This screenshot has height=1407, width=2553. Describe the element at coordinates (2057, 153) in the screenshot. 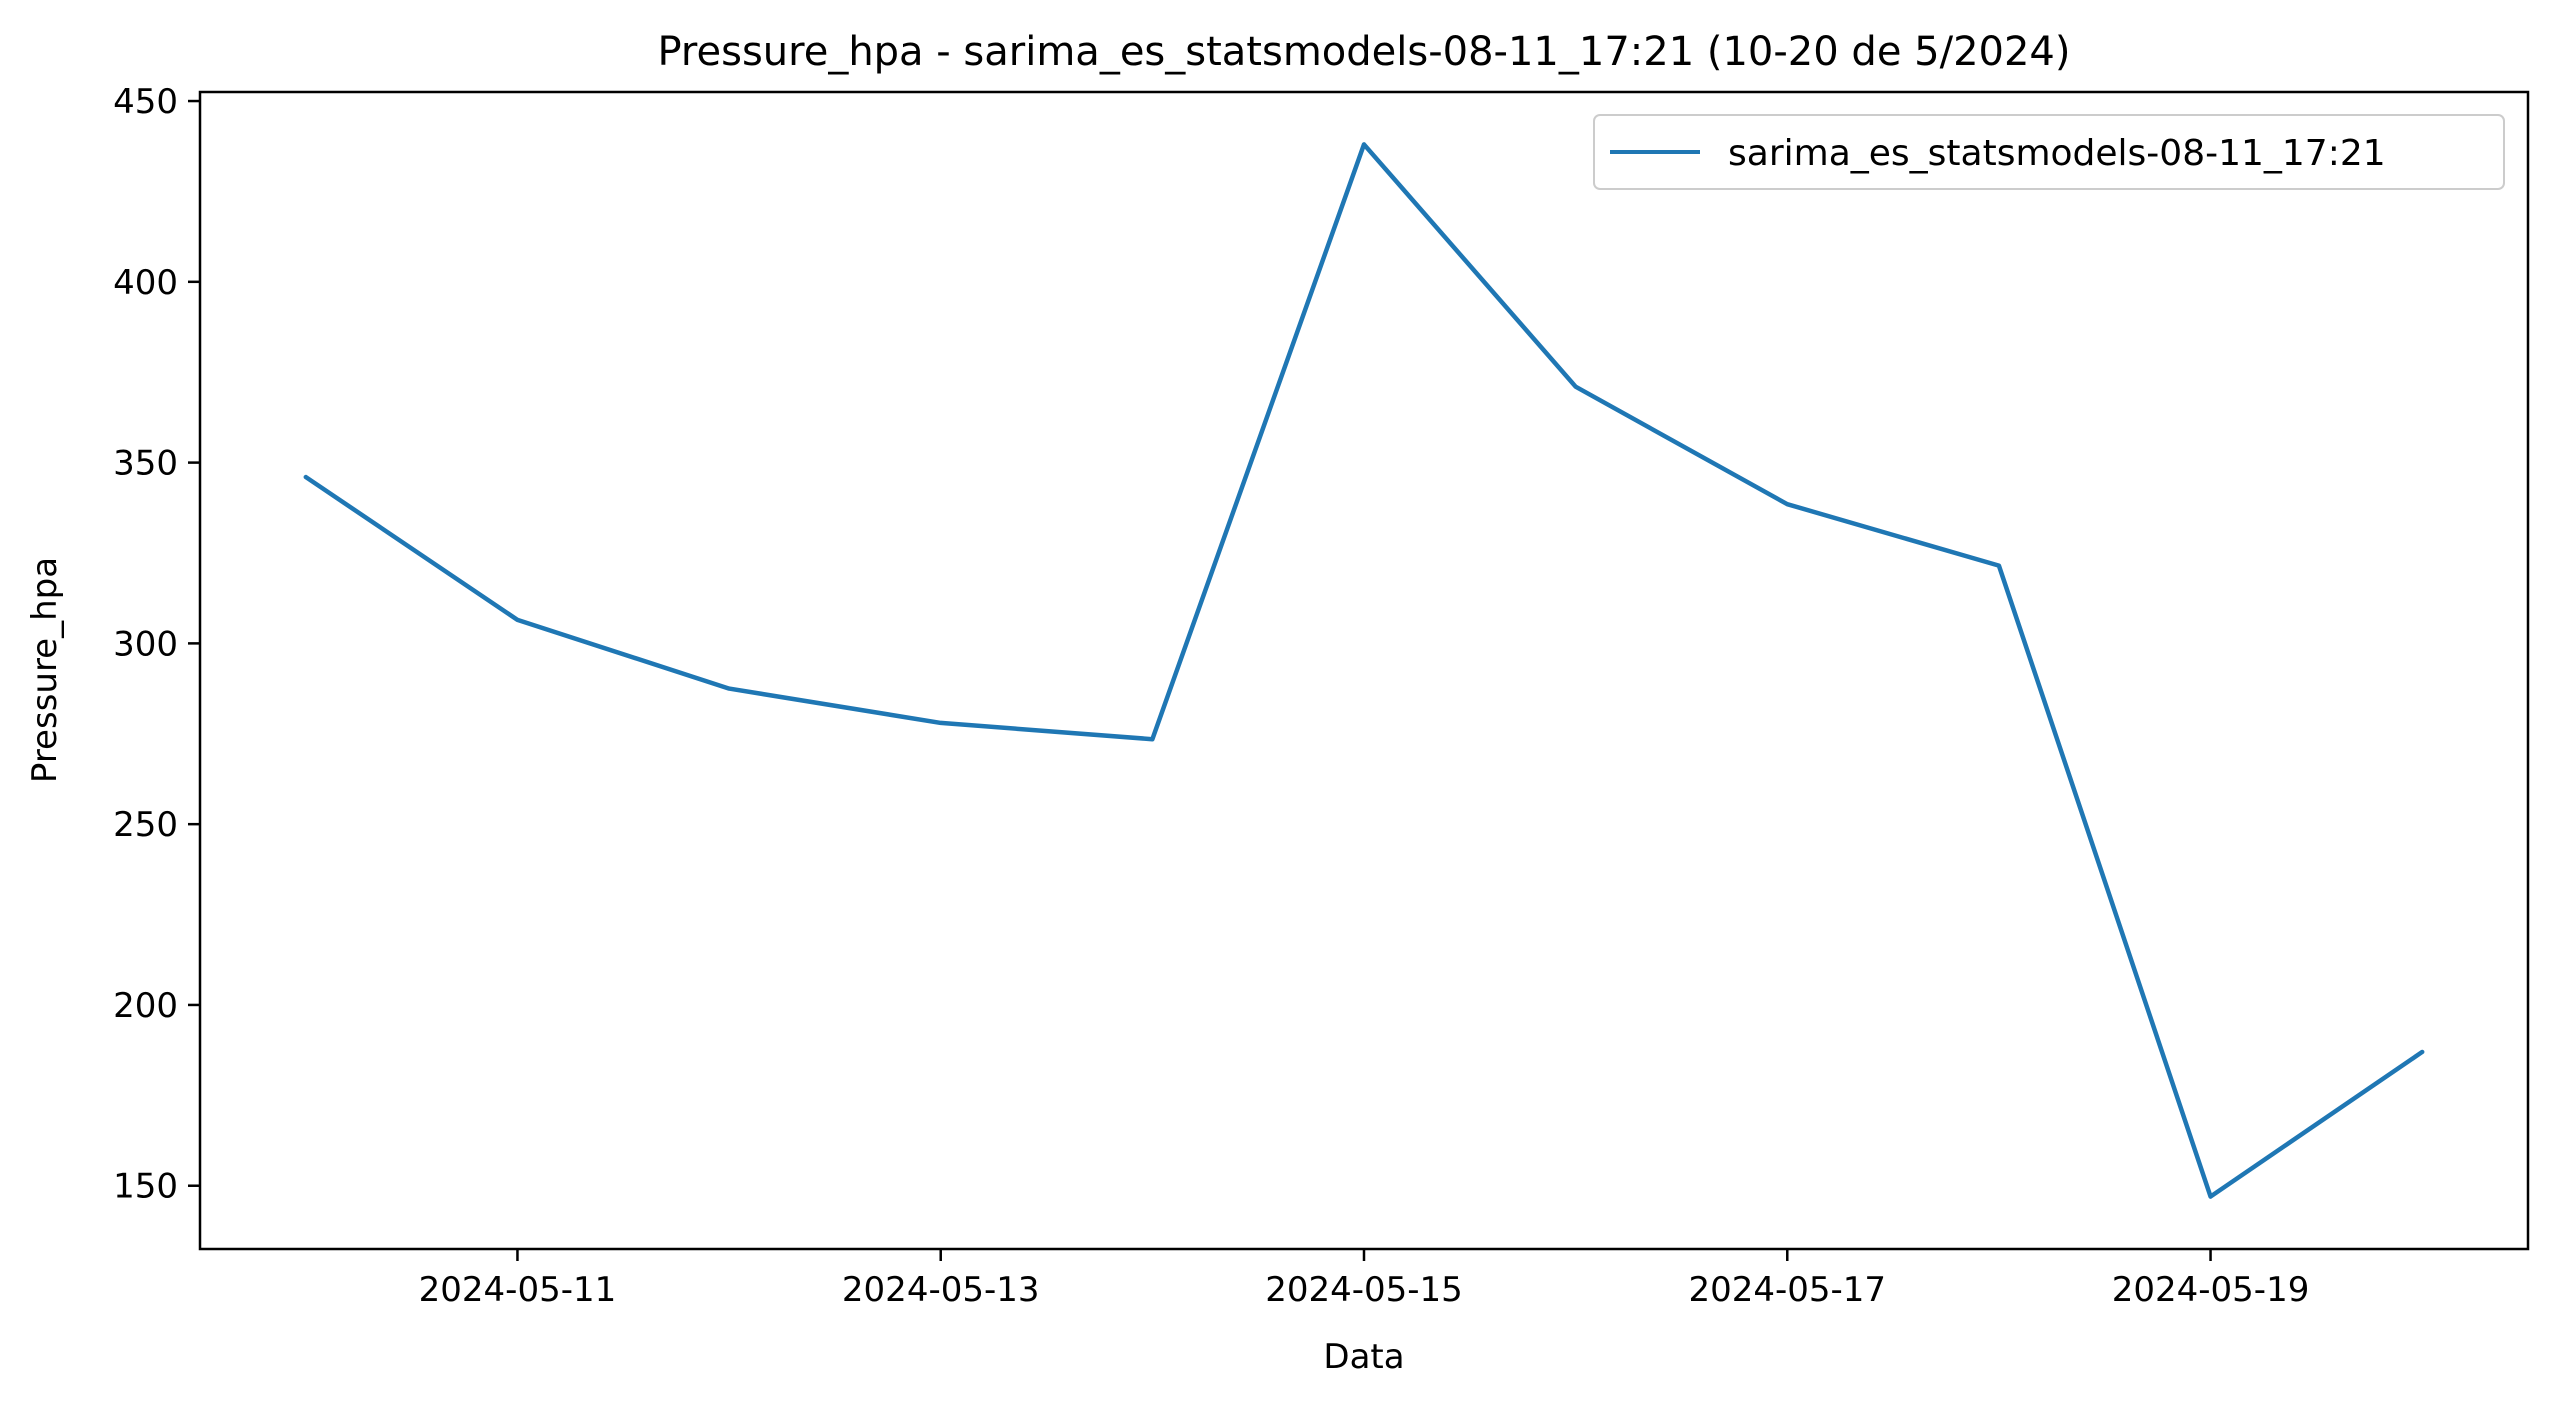

I see `legend-label: sarima_es_statsmodels-08-11_17:21` at that location.